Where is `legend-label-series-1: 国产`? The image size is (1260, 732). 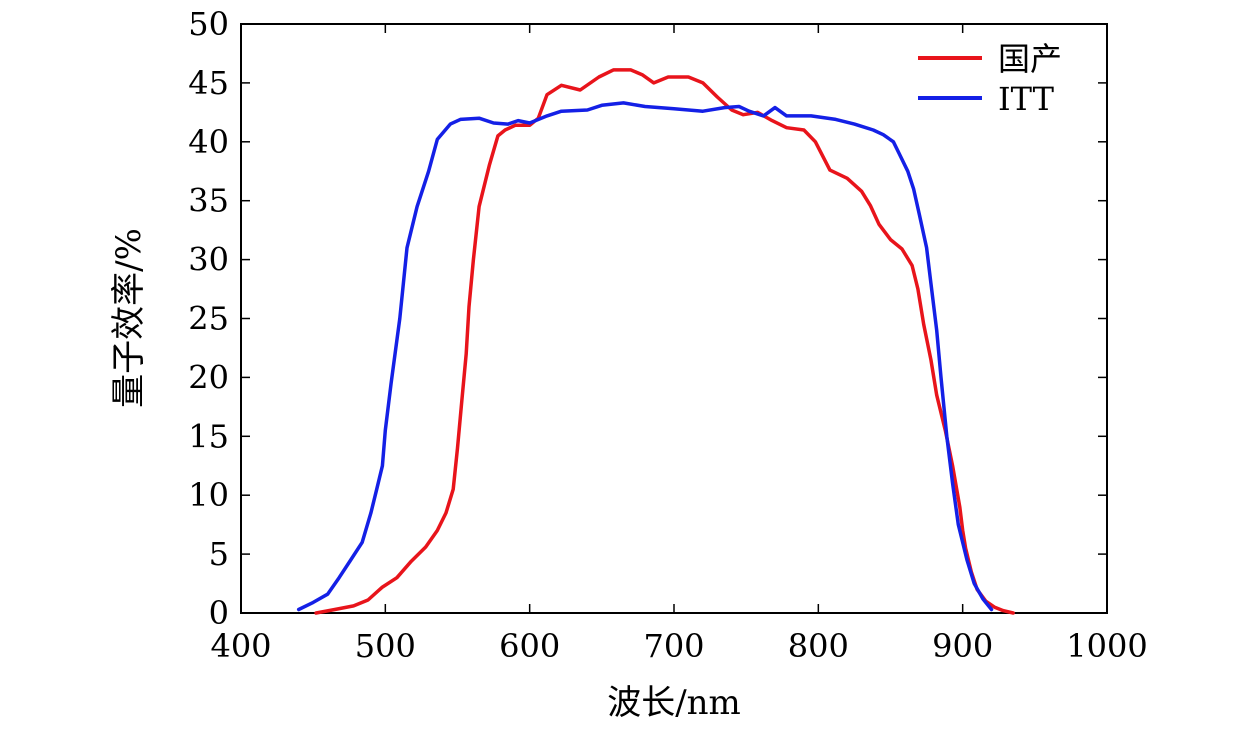
legend-label-series-1: 国产 is located at coordinates (1030, 59).